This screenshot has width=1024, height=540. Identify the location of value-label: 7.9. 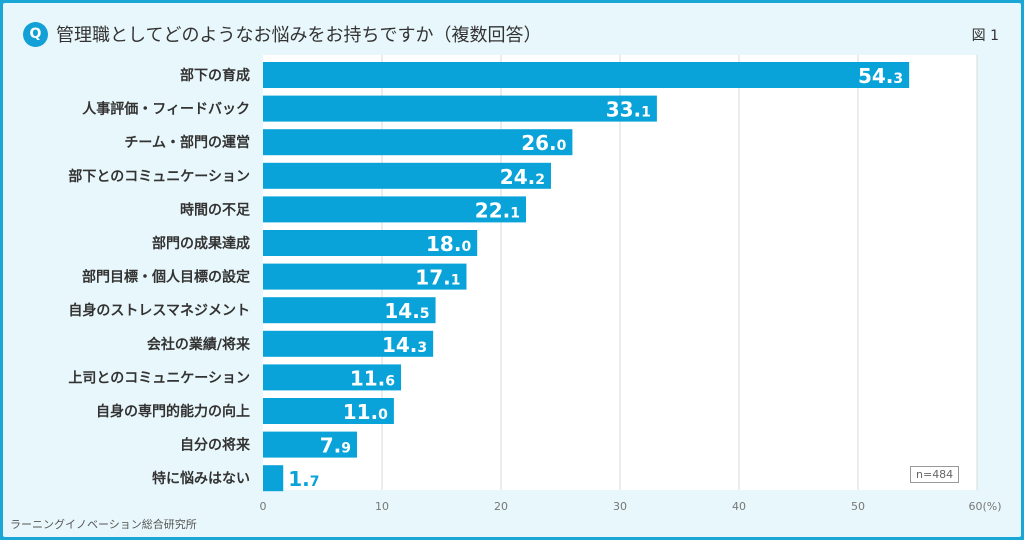
(335, 446).